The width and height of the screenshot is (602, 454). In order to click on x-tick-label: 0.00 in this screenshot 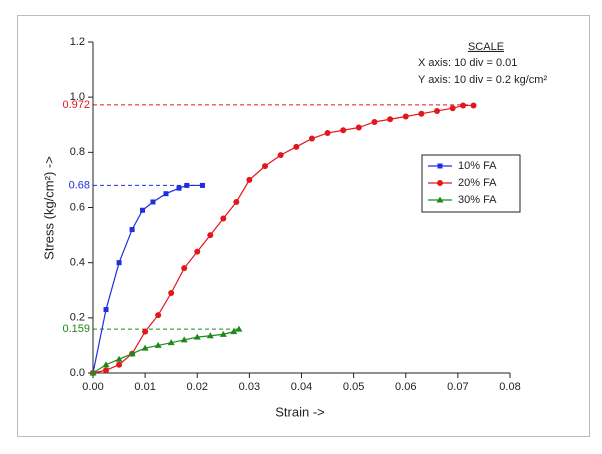, I will do `click(92, 387)`.